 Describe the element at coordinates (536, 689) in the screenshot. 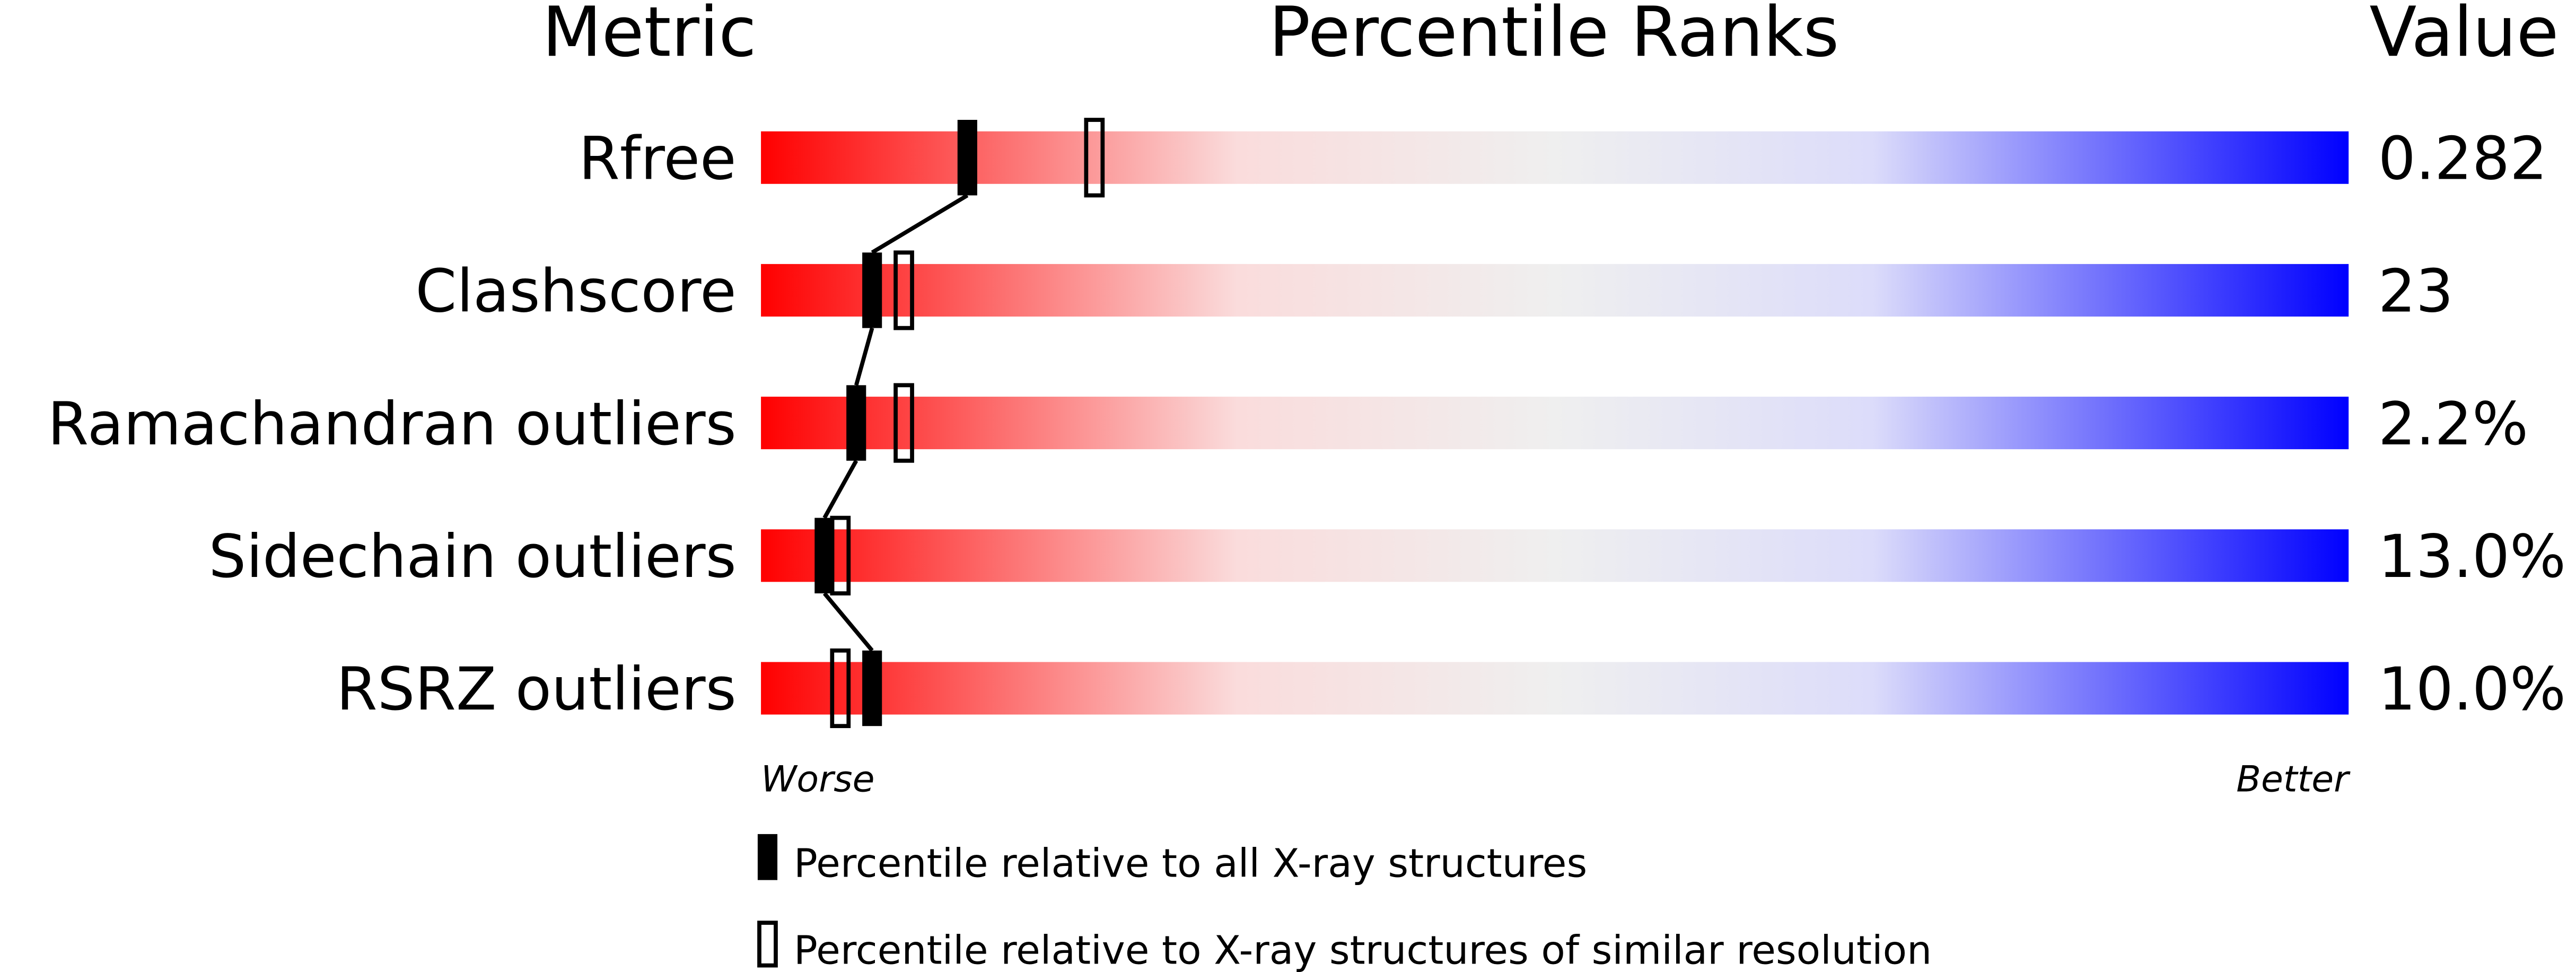

I see `metric-label: RSRZ outliers` at that location.